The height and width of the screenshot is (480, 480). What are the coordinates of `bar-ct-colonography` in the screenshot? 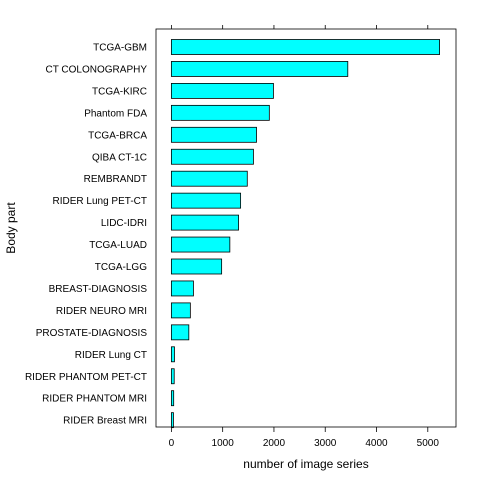 It's located at (259, 69).